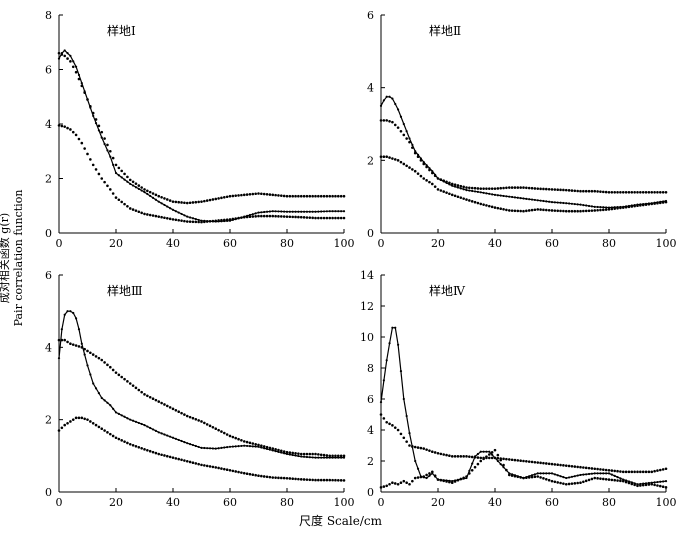 The image size is (681, 536). I want to click on y-tick-label: 6, so click(48, 275).